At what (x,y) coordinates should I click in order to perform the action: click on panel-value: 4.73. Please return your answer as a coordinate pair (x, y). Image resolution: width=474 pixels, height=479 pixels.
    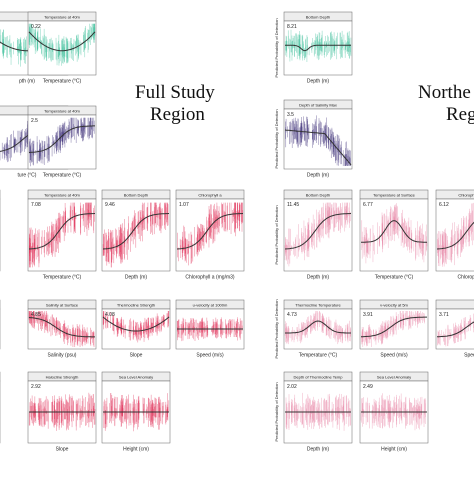
    Looking at the image, I should click on (292, 315).